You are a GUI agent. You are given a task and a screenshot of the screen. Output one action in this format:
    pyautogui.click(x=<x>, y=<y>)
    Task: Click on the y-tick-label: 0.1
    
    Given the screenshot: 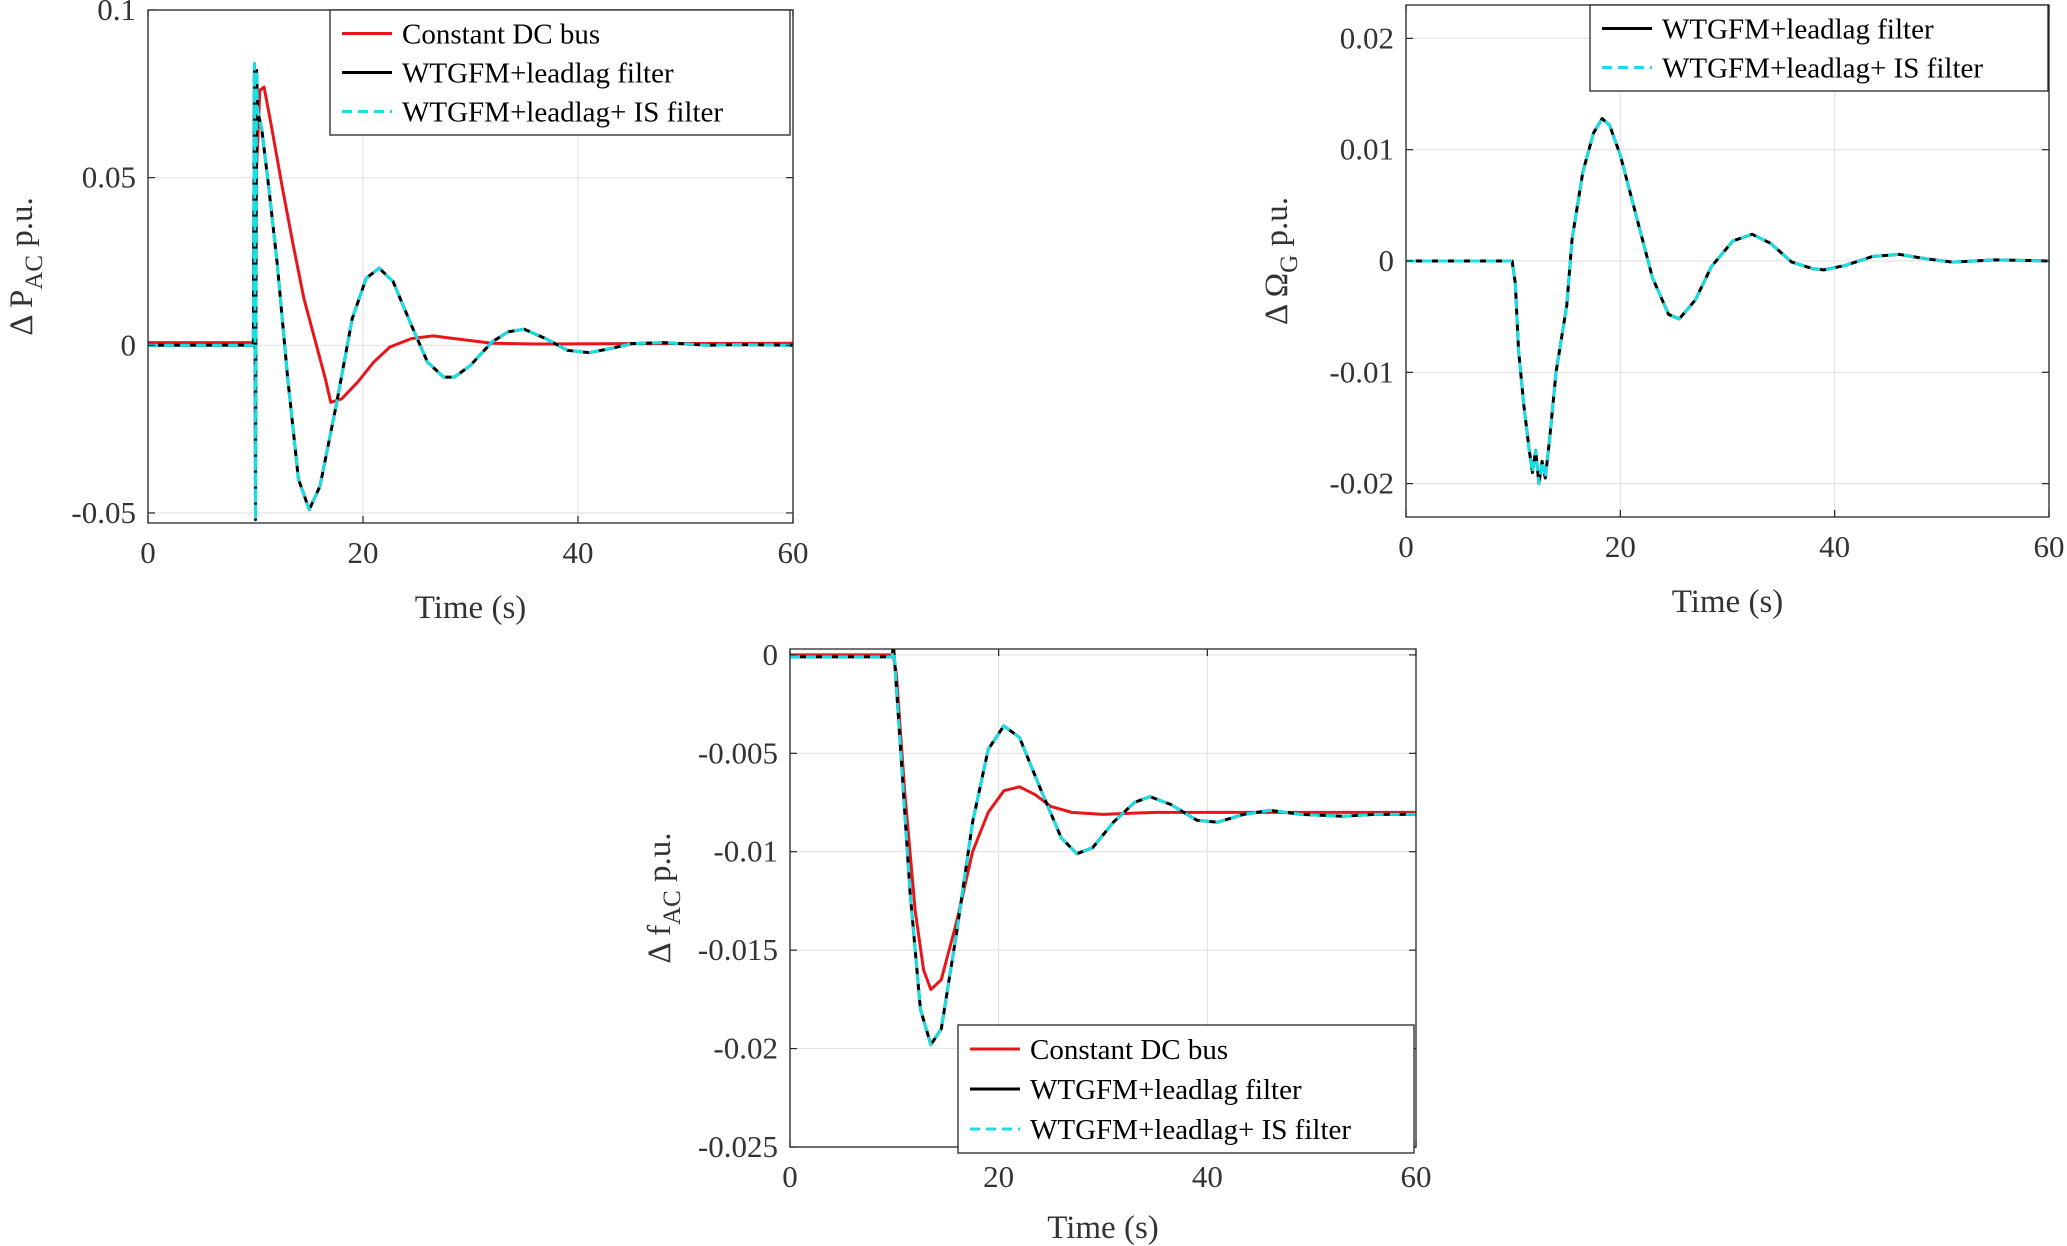 What is the action you would take?
    pyautogui.click(x=116, y=13)
    